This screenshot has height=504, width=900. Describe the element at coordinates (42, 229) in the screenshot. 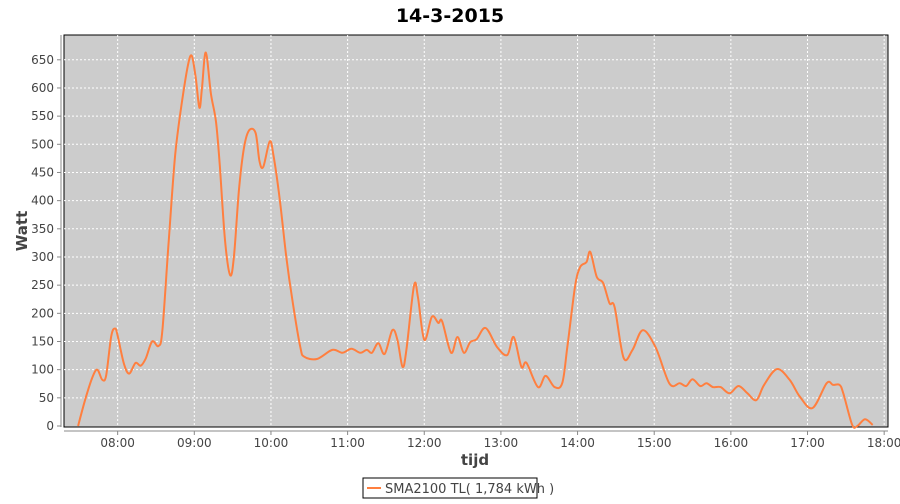

I see `y-tick-label: 350` at that location.